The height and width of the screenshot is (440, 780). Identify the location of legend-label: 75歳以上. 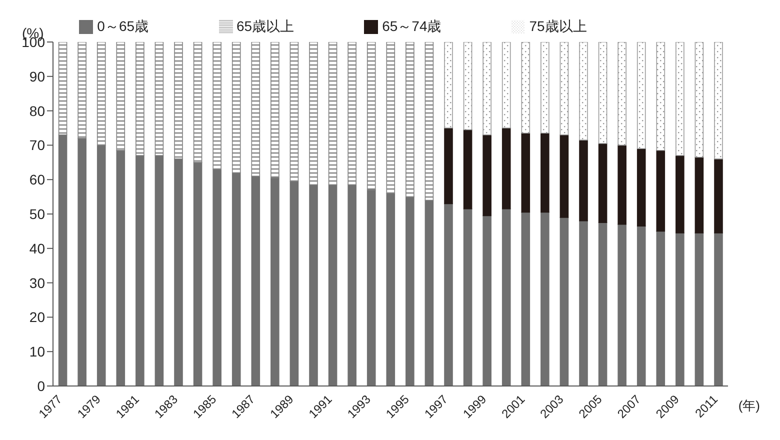
(558, 26).